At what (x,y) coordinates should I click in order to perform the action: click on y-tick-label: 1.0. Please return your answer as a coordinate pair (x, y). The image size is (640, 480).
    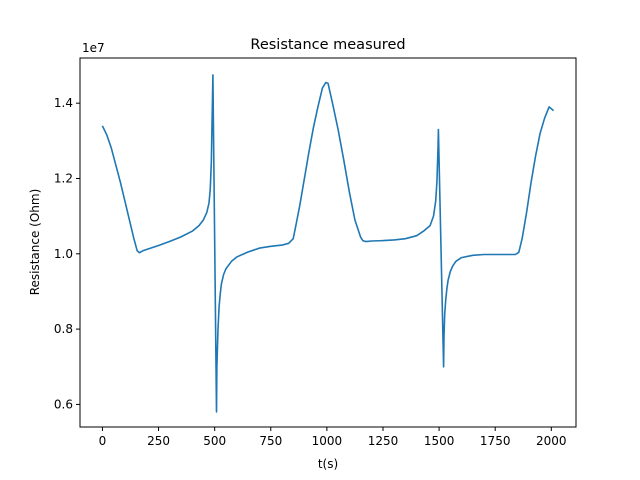
    Looking at the image, I should click on (63, 254).